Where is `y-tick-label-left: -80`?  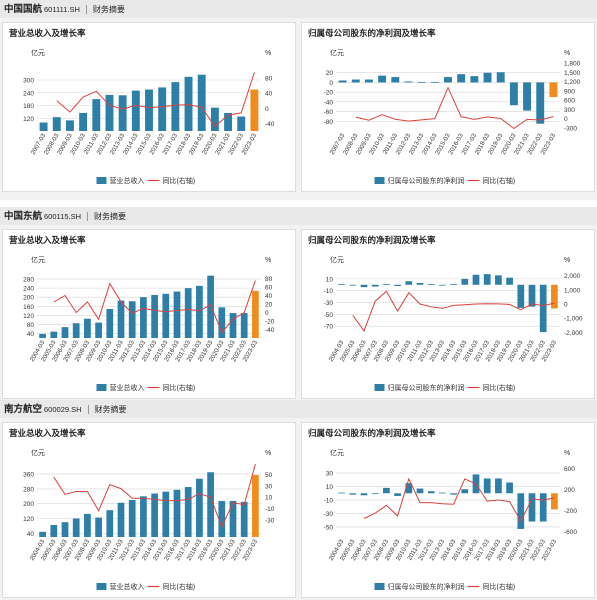
y-tick-label-left: -80 is located at coordinates (329, 122).